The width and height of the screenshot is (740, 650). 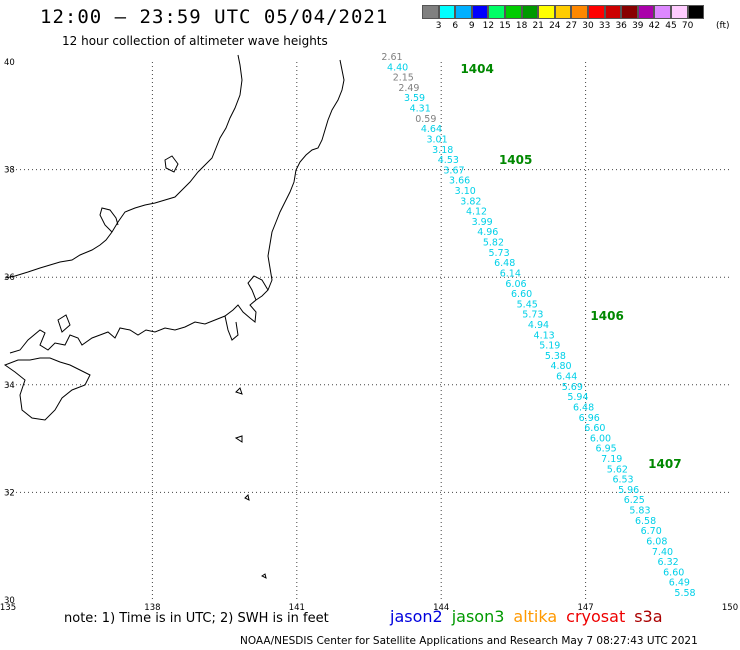 I want to click on legend-swatches, so click(x=581, y=12).